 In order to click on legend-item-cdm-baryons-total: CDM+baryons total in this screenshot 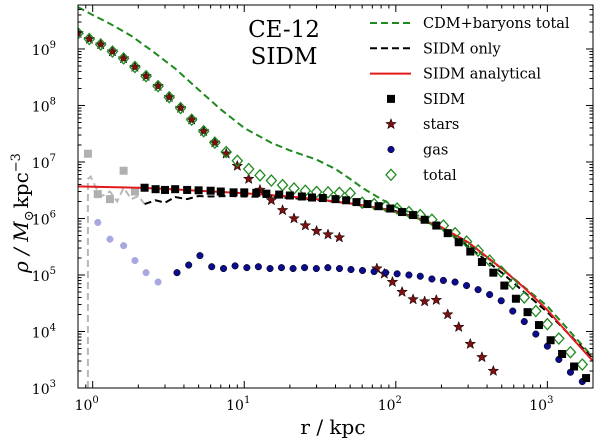, I will do `click(470, 24)`.